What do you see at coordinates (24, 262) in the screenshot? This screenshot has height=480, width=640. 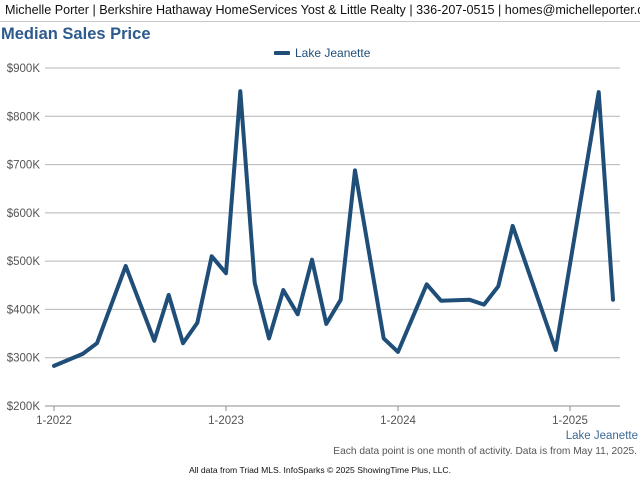 I see `y-tick-label: $500K` at bounding box center [24, 262].